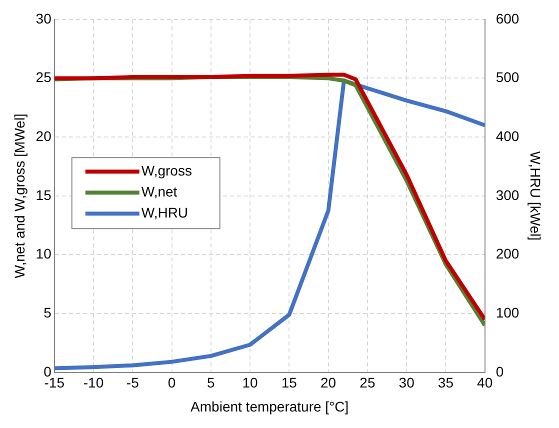 This screenshot has width=559, height=428. What do you see at coordinates (446, 382) in the screenshot?
I see `x-tick-label: 35` at bounding box center [446, 382].